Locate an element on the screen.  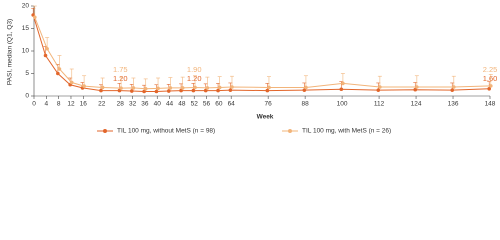
y-tick-label: 5 is located at coordinates (27, 73).